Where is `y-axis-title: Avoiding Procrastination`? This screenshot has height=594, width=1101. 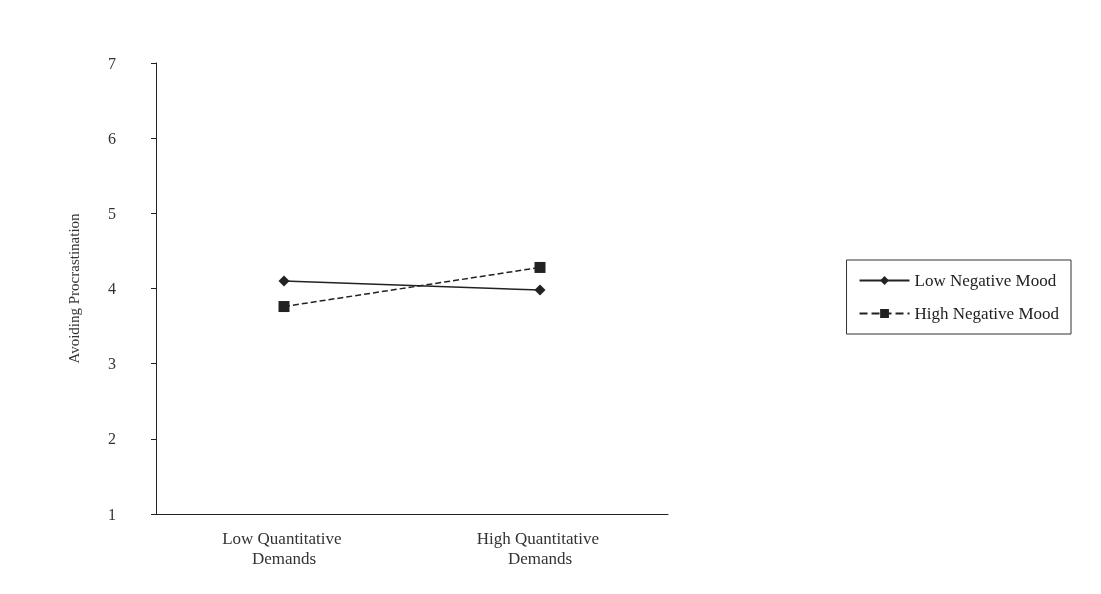
y-axis-title: Avoiding Procrastination is located at coordinates (73, 288).